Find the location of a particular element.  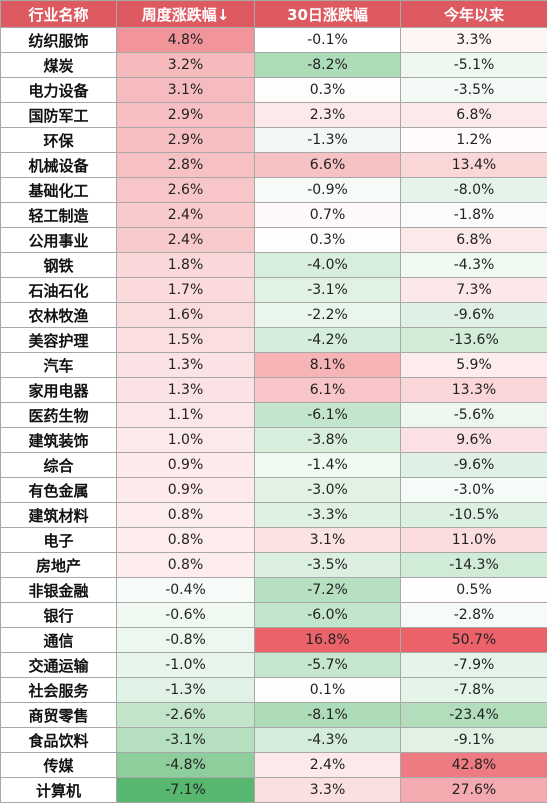

industry-name-cell: 公用事业 is located at coordinates (59, 240).